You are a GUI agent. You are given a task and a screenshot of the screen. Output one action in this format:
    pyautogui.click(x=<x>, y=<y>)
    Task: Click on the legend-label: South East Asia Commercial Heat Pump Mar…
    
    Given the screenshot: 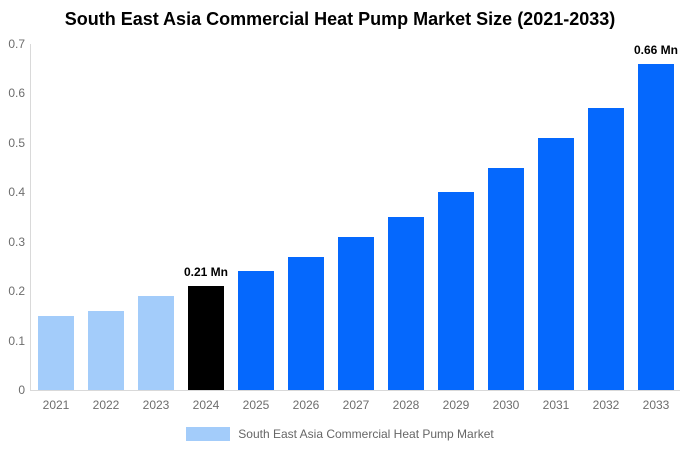 What is the action you would take?
    pyautogui.click(x=366, y=434)
    